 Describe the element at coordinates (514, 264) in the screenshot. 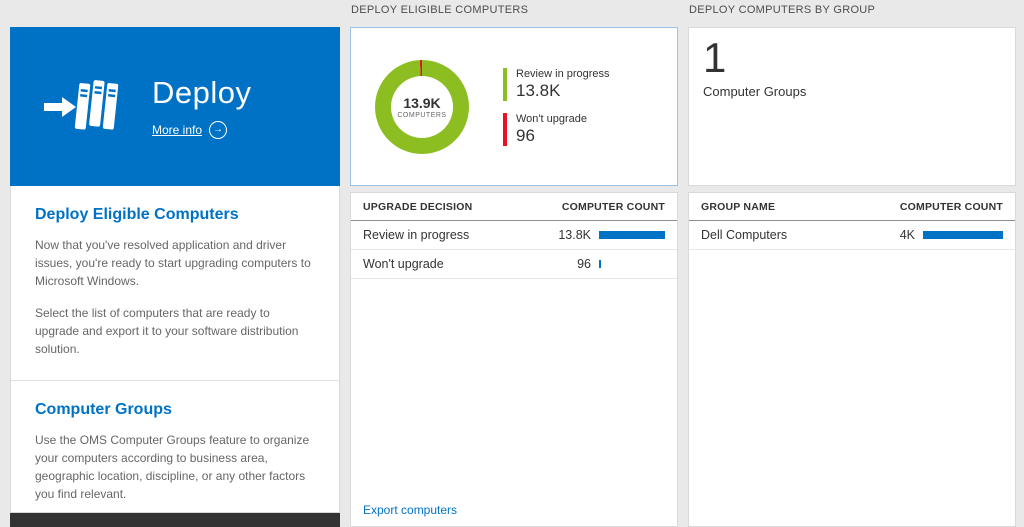

I see `table-row: Won't upgrade 96` at that location.